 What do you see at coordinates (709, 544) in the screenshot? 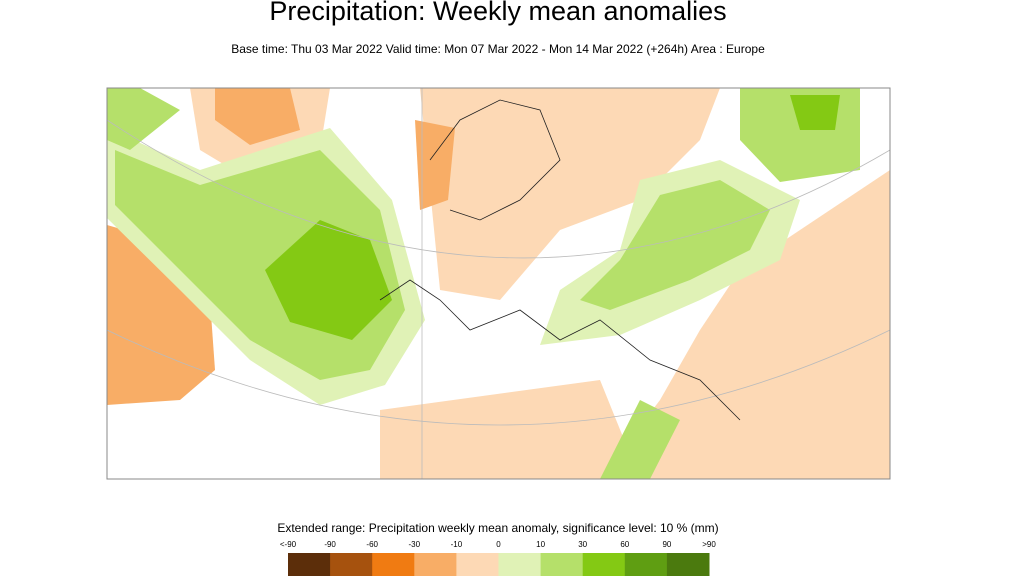
I see `legend-label: >90` at bounding box center [709, 544].